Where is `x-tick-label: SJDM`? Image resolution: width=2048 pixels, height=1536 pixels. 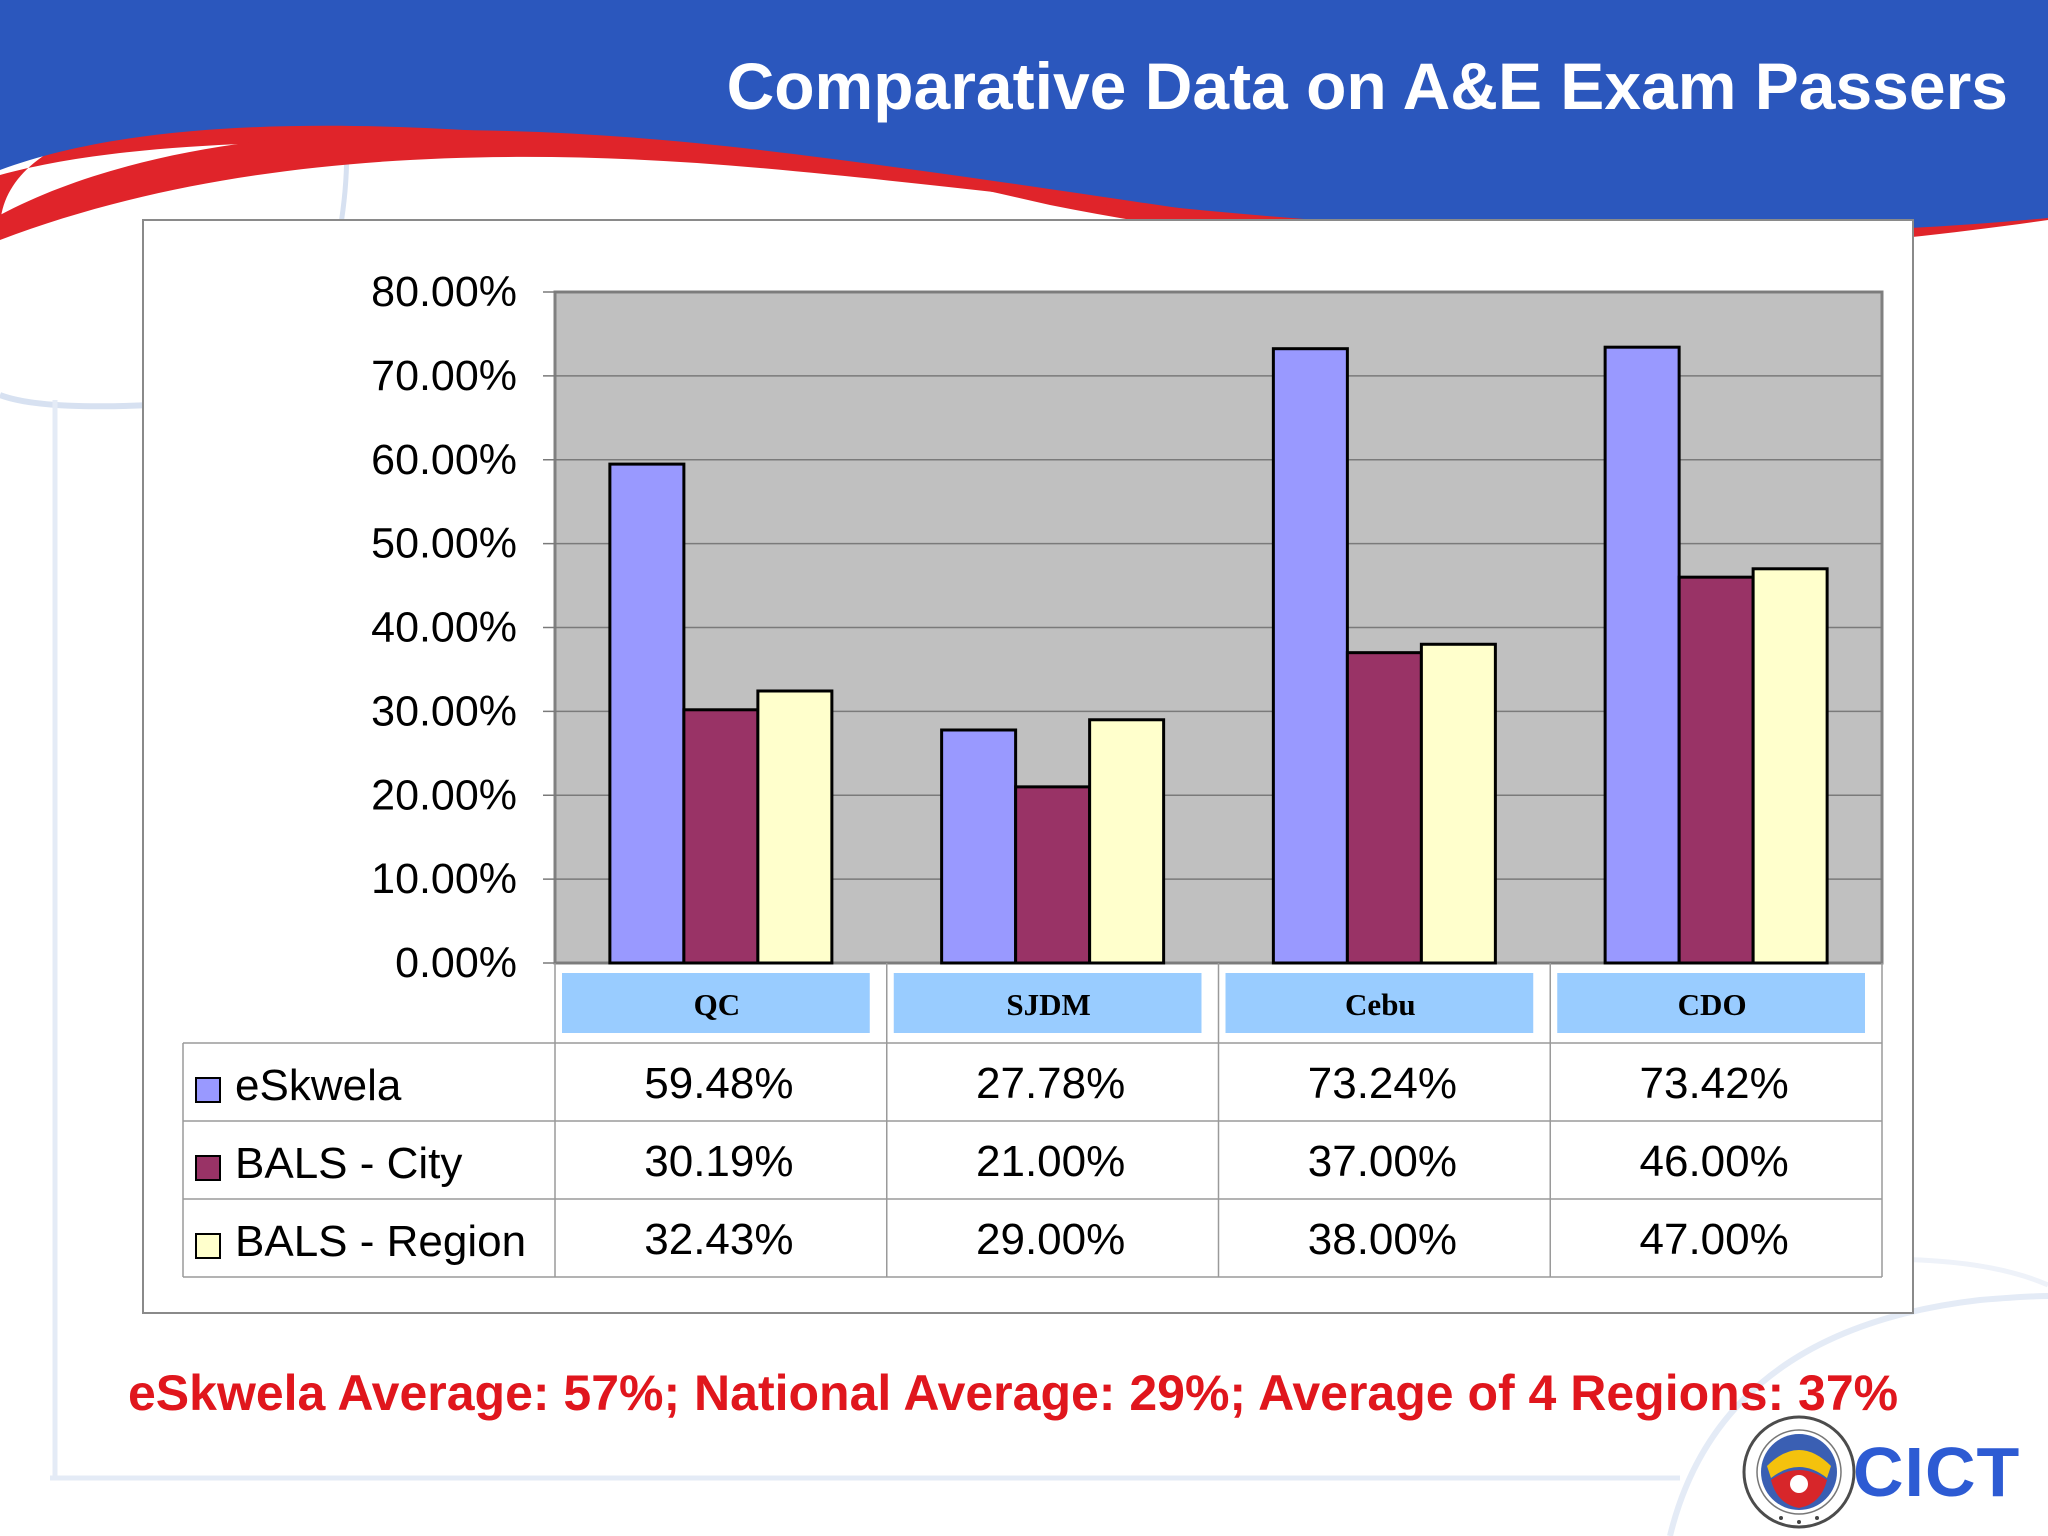
x-tick-label: SJDM is located at coordinates (1048, 1004).